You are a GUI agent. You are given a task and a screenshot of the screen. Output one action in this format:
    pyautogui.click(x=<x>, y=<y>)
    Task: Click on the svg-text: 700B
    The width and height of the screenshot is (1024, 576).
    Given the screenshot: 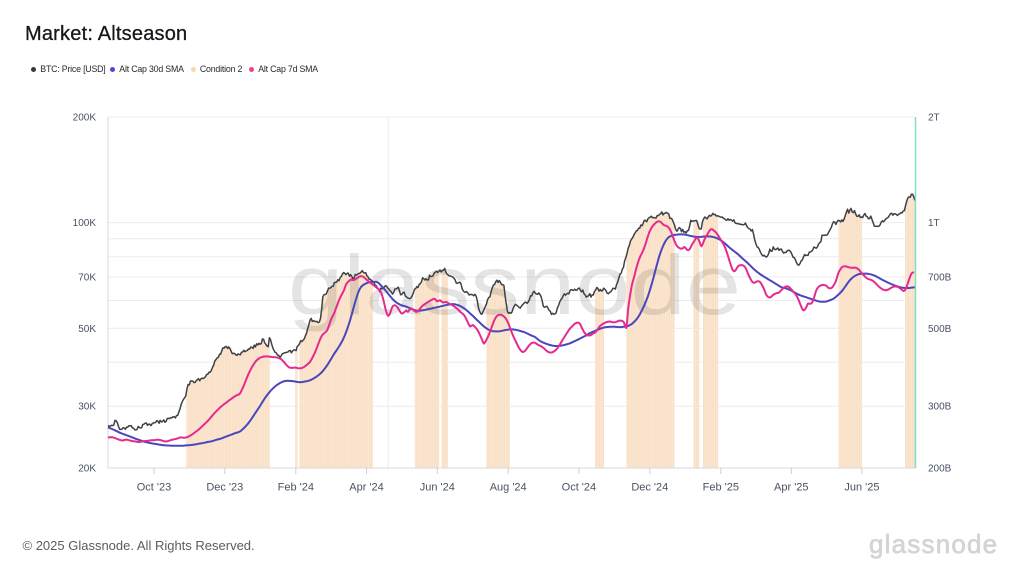 What is the action you would take?
    pyautogui.click(x=940, y=278)
    